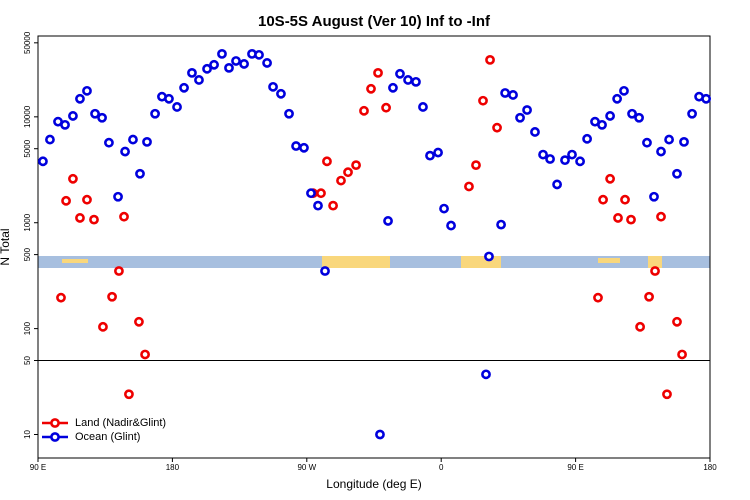 The image size is (750, 500). What do you see at coordinates (575, 467) in the screenshot?
I see `x-tick-label: 90 E` at bounding box center [575, 467].